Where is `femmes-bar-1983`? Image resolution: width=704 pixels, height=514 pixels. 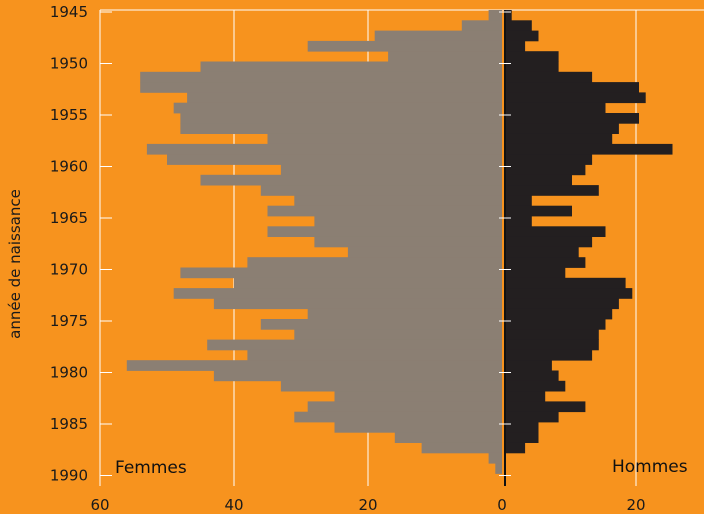
femmes-bar-1983 is located at coordinates (404, 407).